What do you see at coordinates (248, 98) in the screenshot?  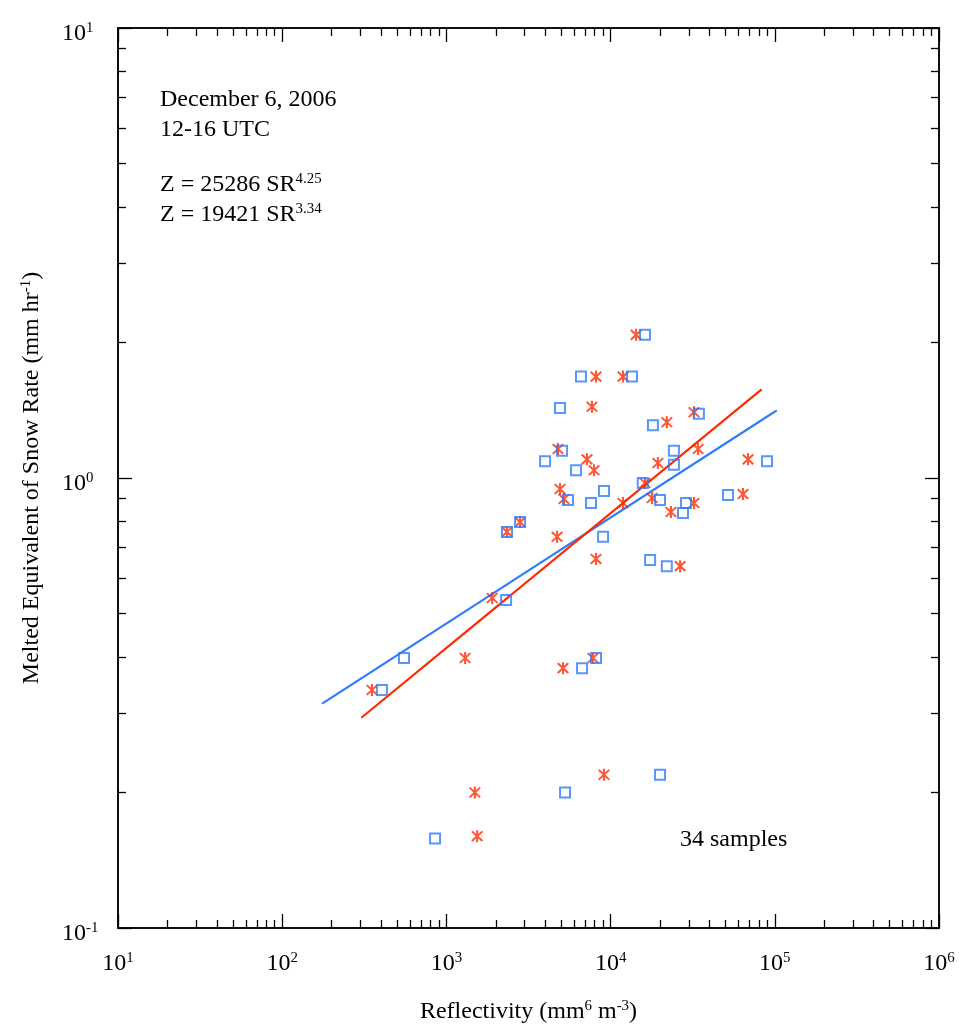 I see `annotation: December 6, 2006` at bounding box center [248, 98].